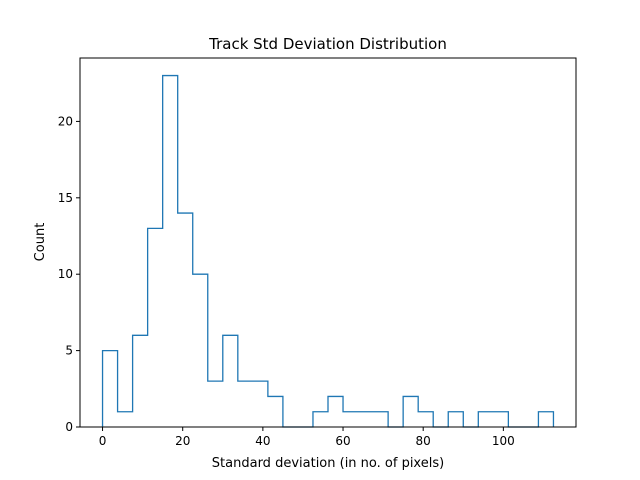  I want to click on x-axis-label: Standard deviation (in no. of pixels), so click(328, 463).